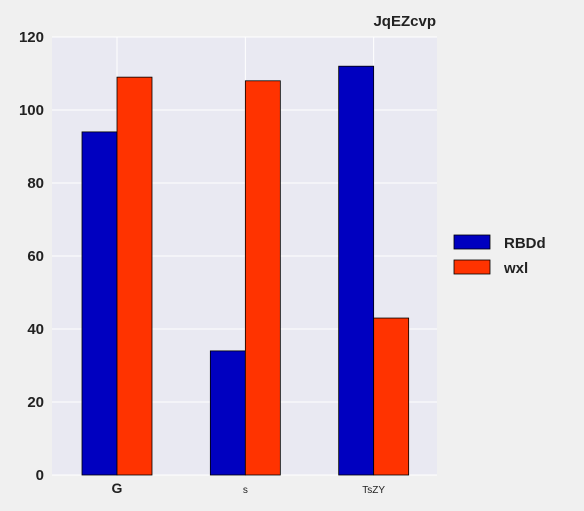 The height and width of the screenshot is (511, 584). Describe the element at coordinates (515, 268) in the screenshot. I see `legend-label-wxl: wxl` at that location.